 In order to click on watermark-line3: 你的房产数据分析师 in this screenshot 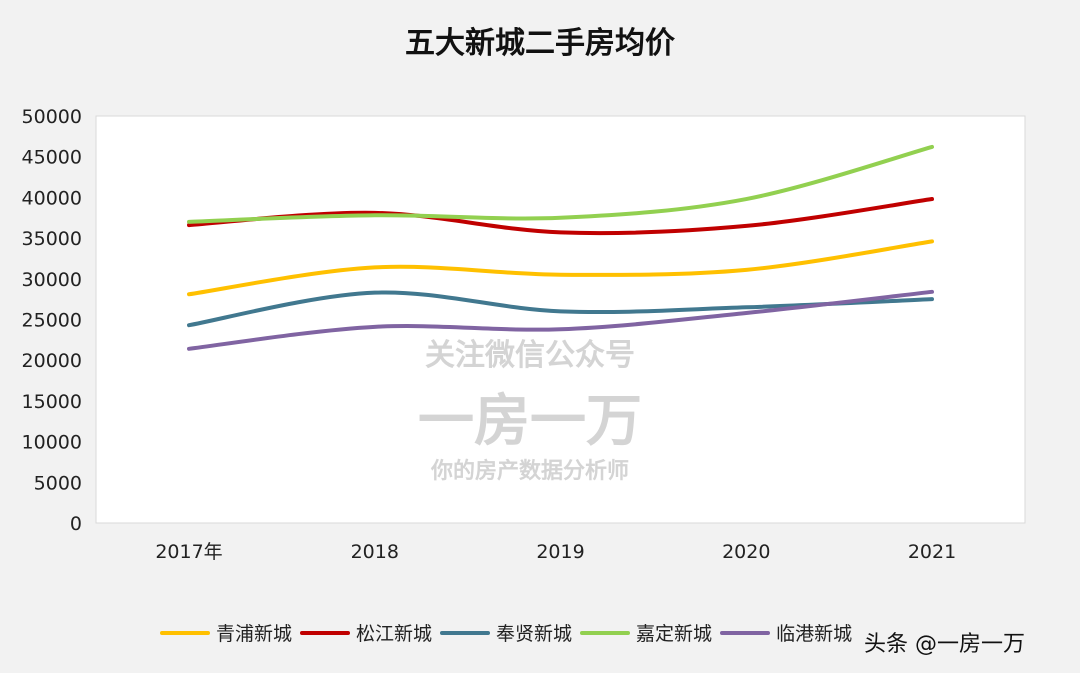, I will do `click(529, 471)`.